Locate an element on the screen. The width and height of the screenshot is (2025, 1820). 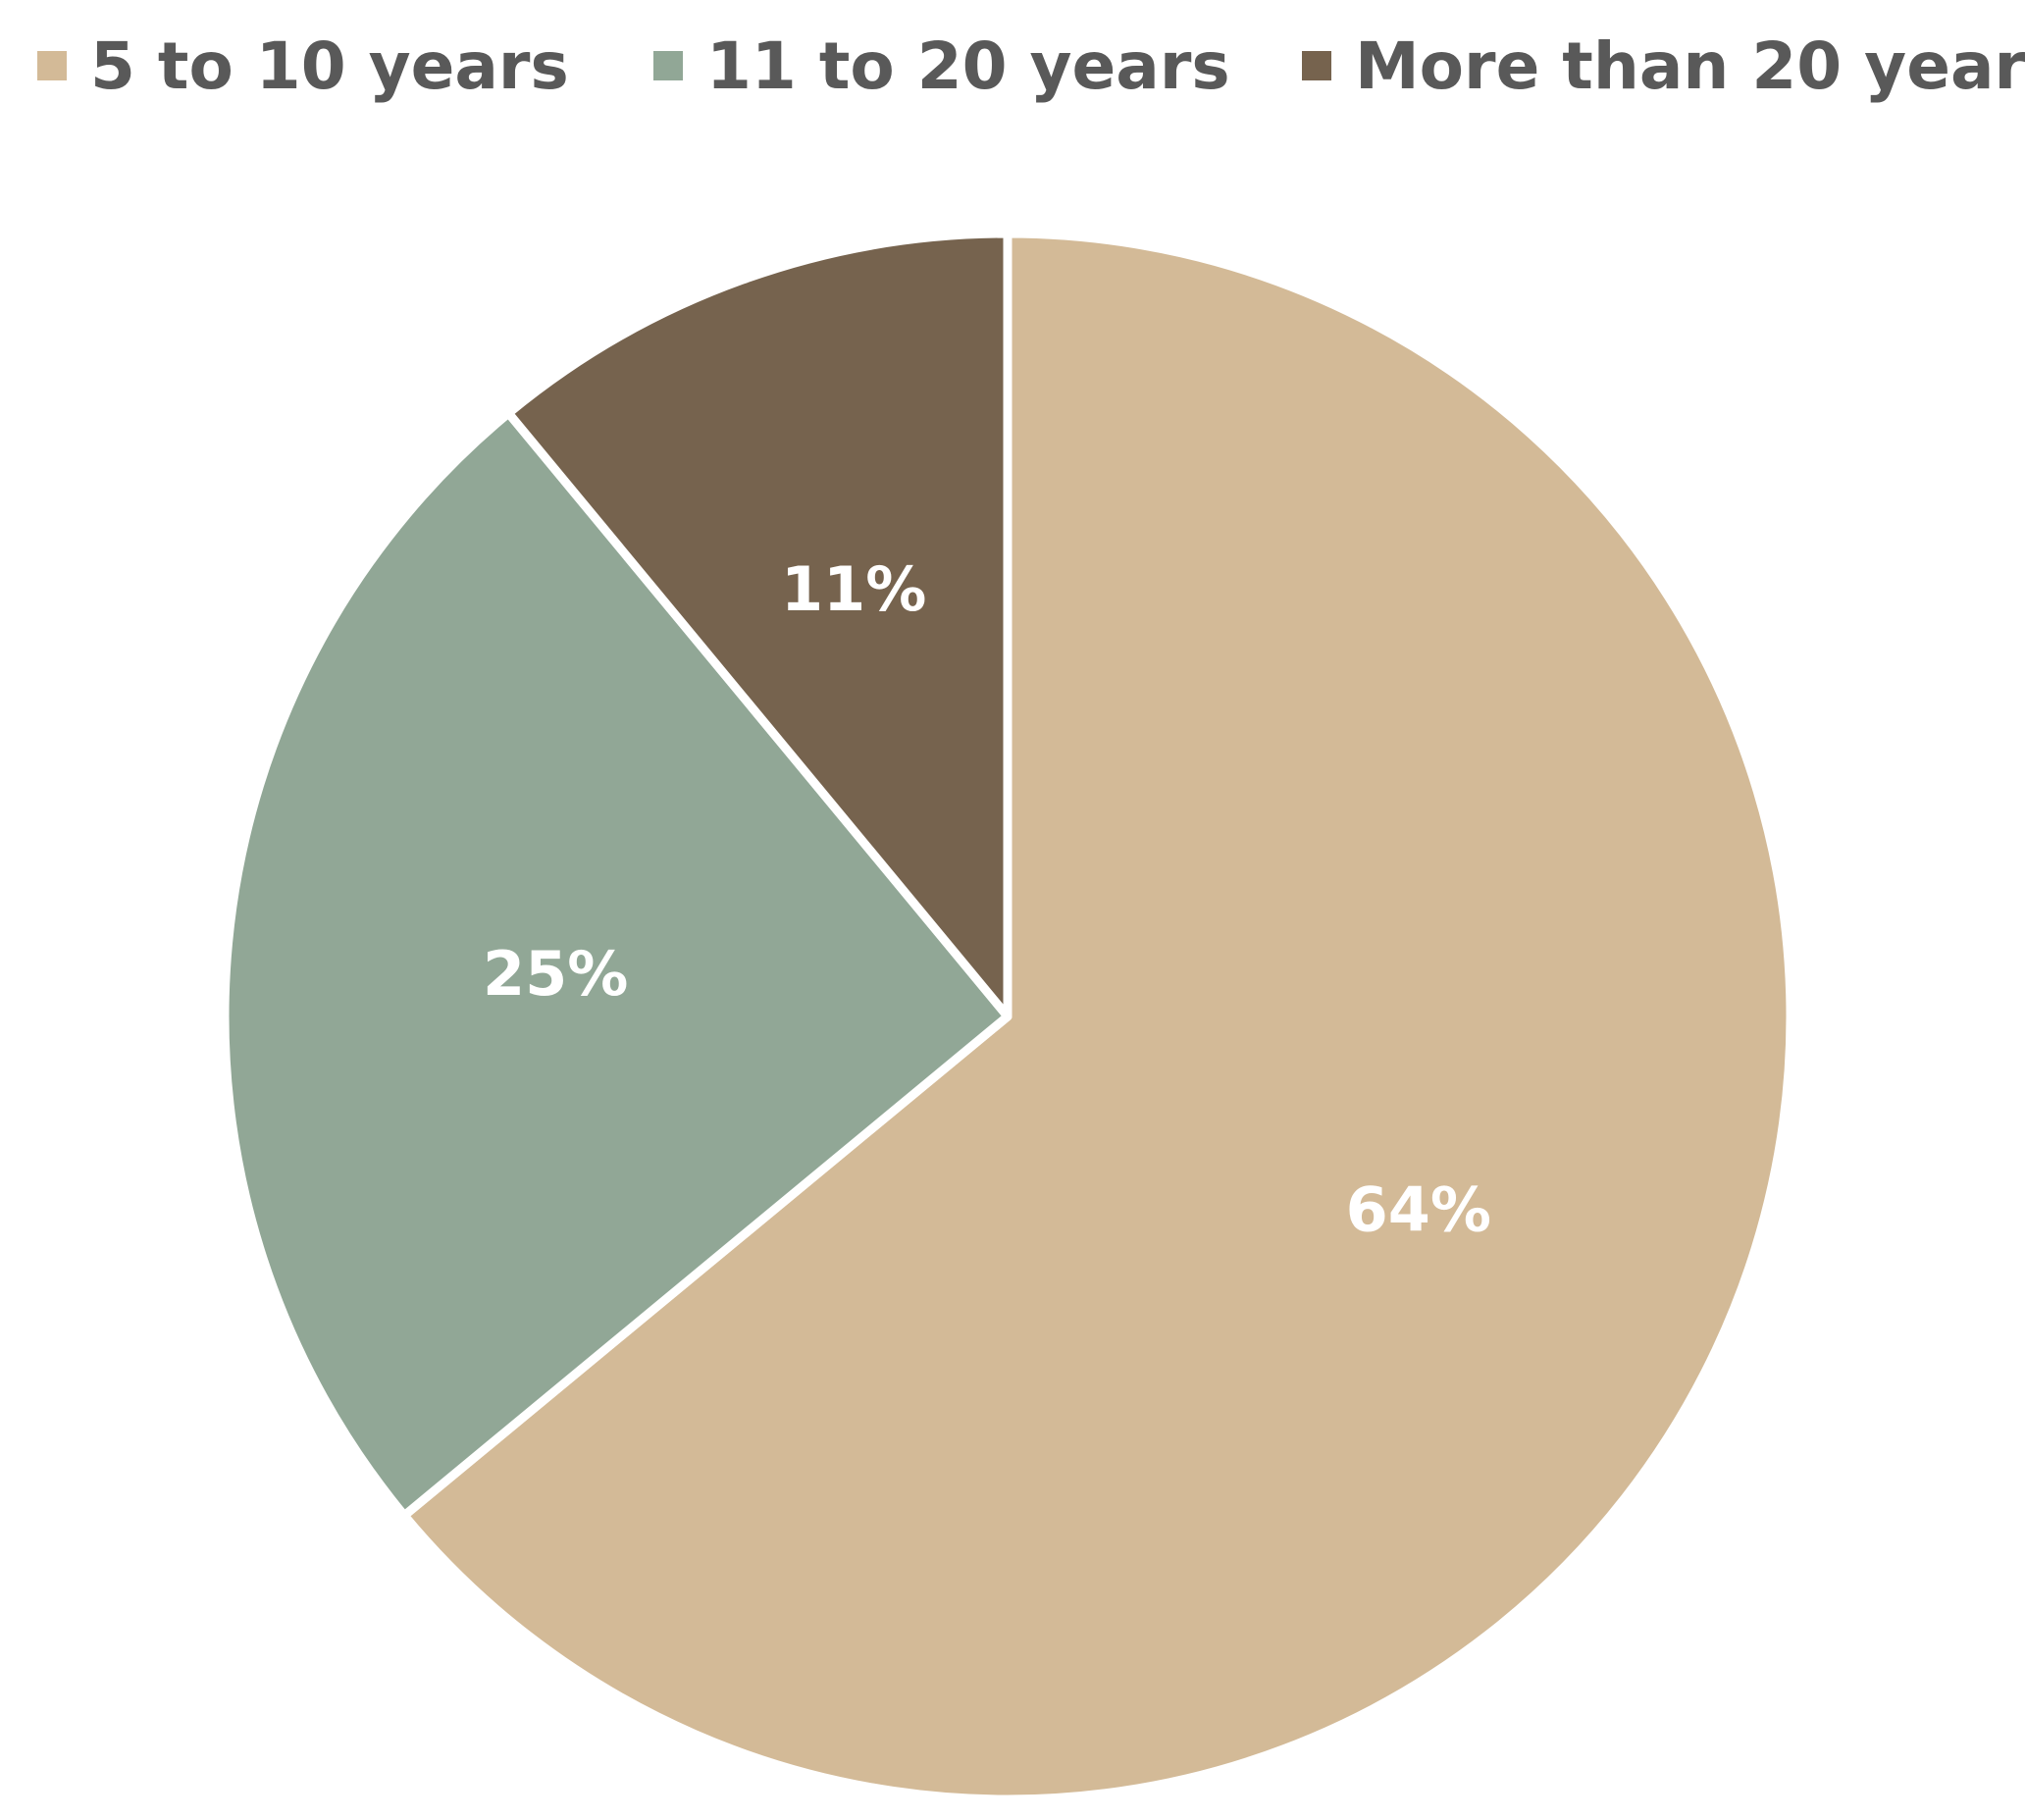
legend-label: 5 to 10 years is located at coordinates (329, 65).